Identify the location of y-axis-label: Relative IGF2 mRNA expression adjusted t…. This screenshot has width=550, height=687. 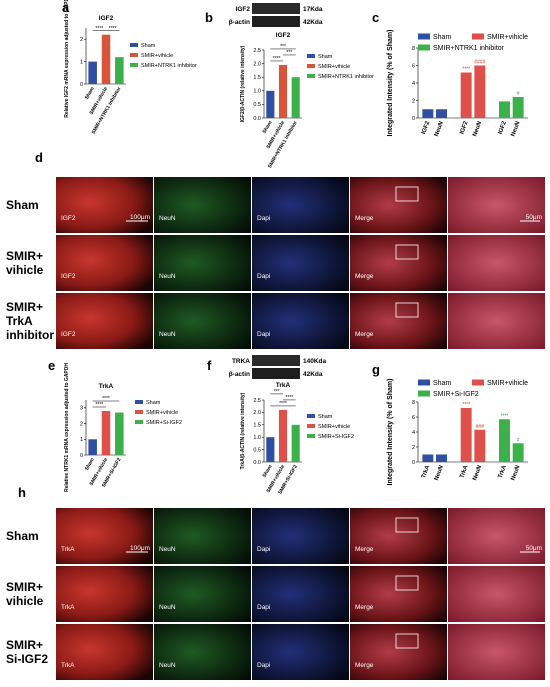
(67, 59).